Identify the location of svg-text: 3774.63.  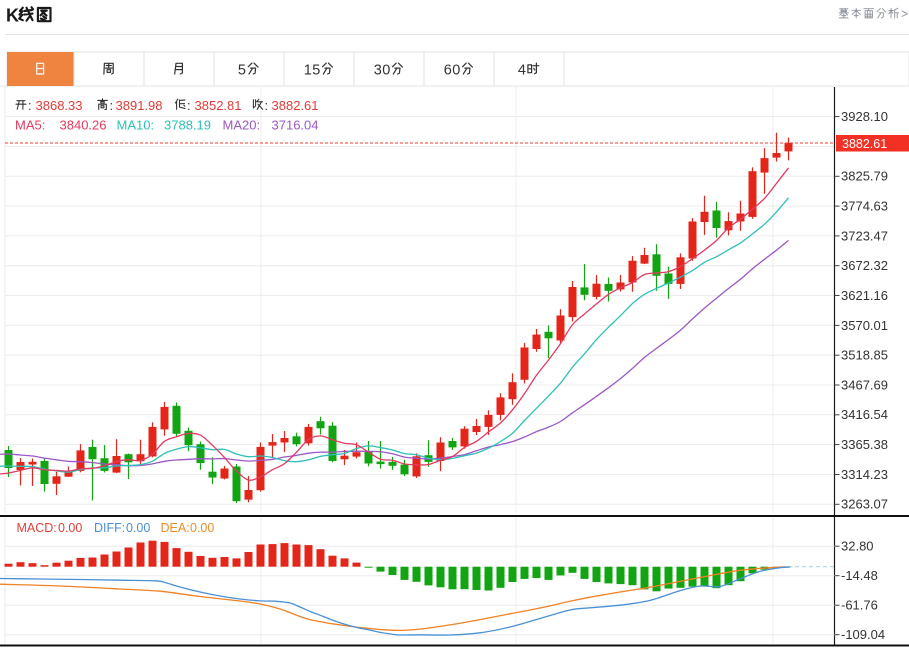
(864, 206).